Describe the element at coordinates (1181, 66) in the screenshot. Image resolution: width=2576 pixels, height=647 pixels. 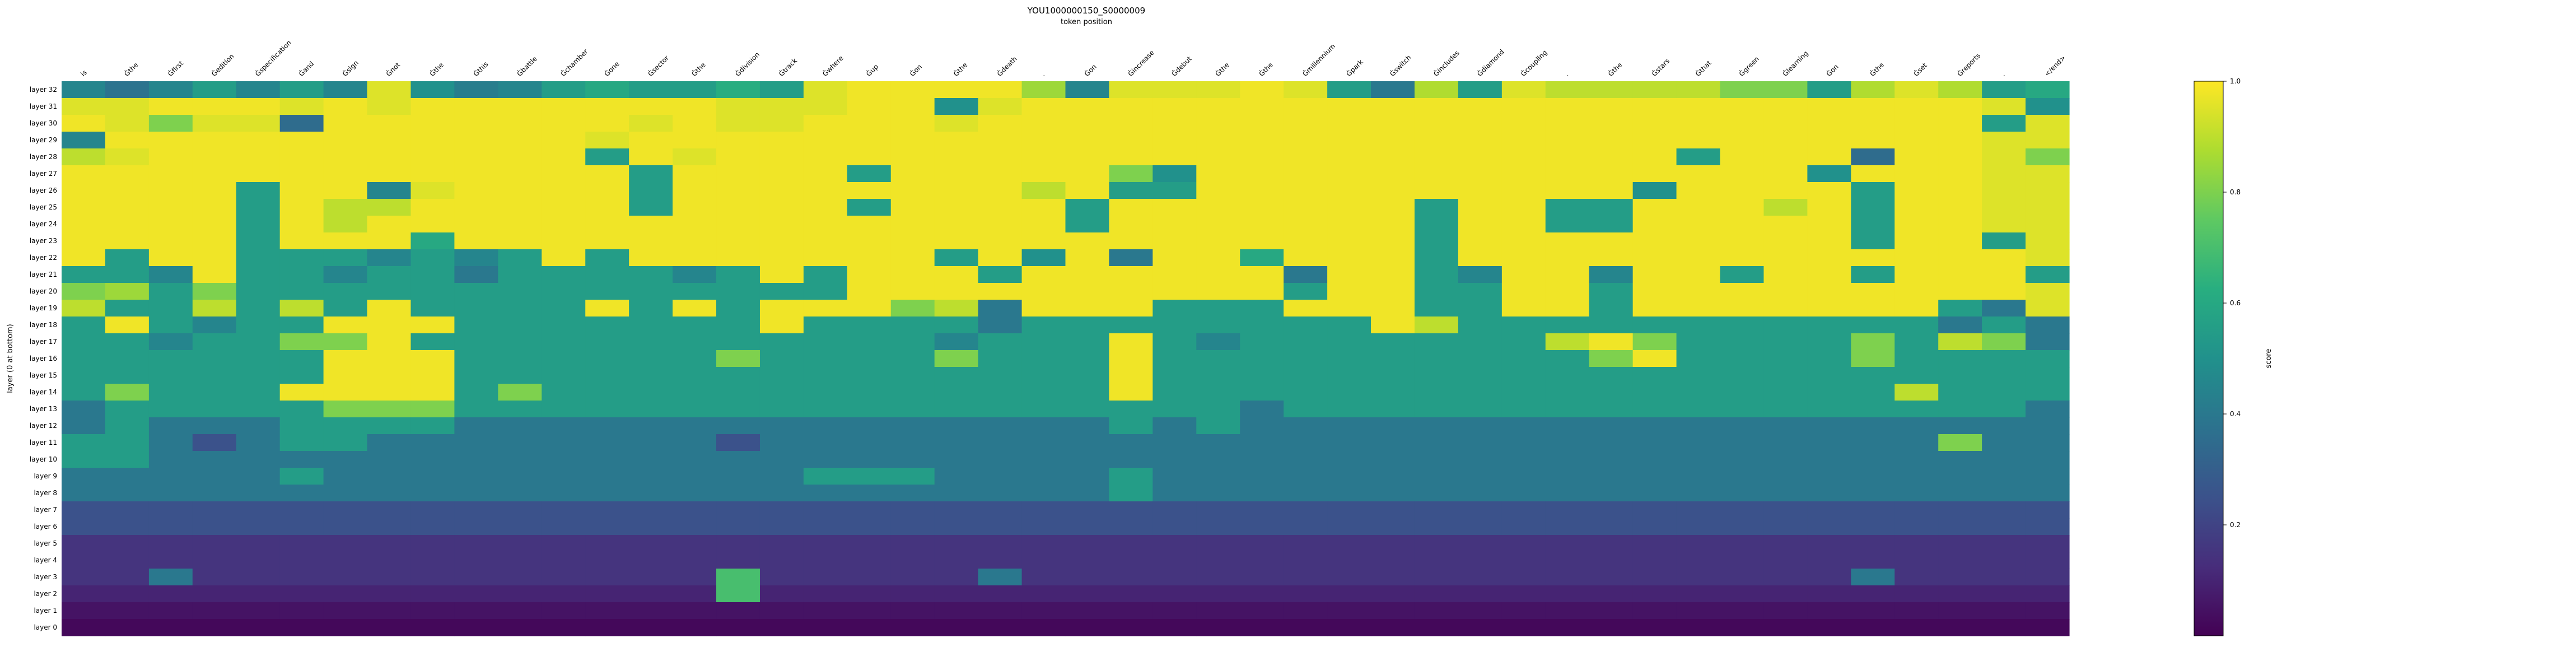
I see `x-tick-label: Ġdebut` at that location.